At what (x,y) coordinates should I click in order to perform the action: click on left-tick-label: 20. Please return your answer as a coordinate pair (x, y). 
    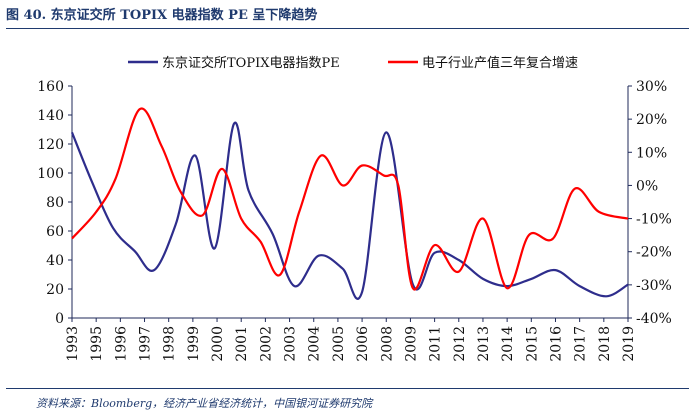
    Looking at the image, I should click on (55, 290).